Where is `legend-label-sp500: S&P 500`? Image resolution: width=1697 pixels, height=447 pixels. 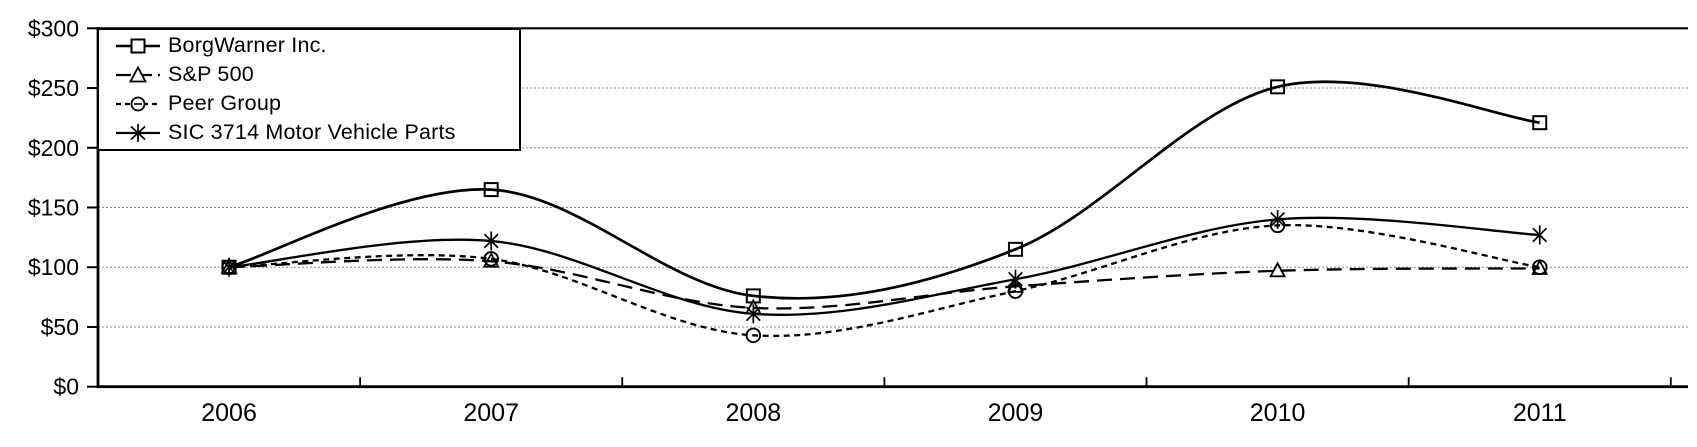 legend-label-sp500: S&P 500 is located at coordinates (211, 74).